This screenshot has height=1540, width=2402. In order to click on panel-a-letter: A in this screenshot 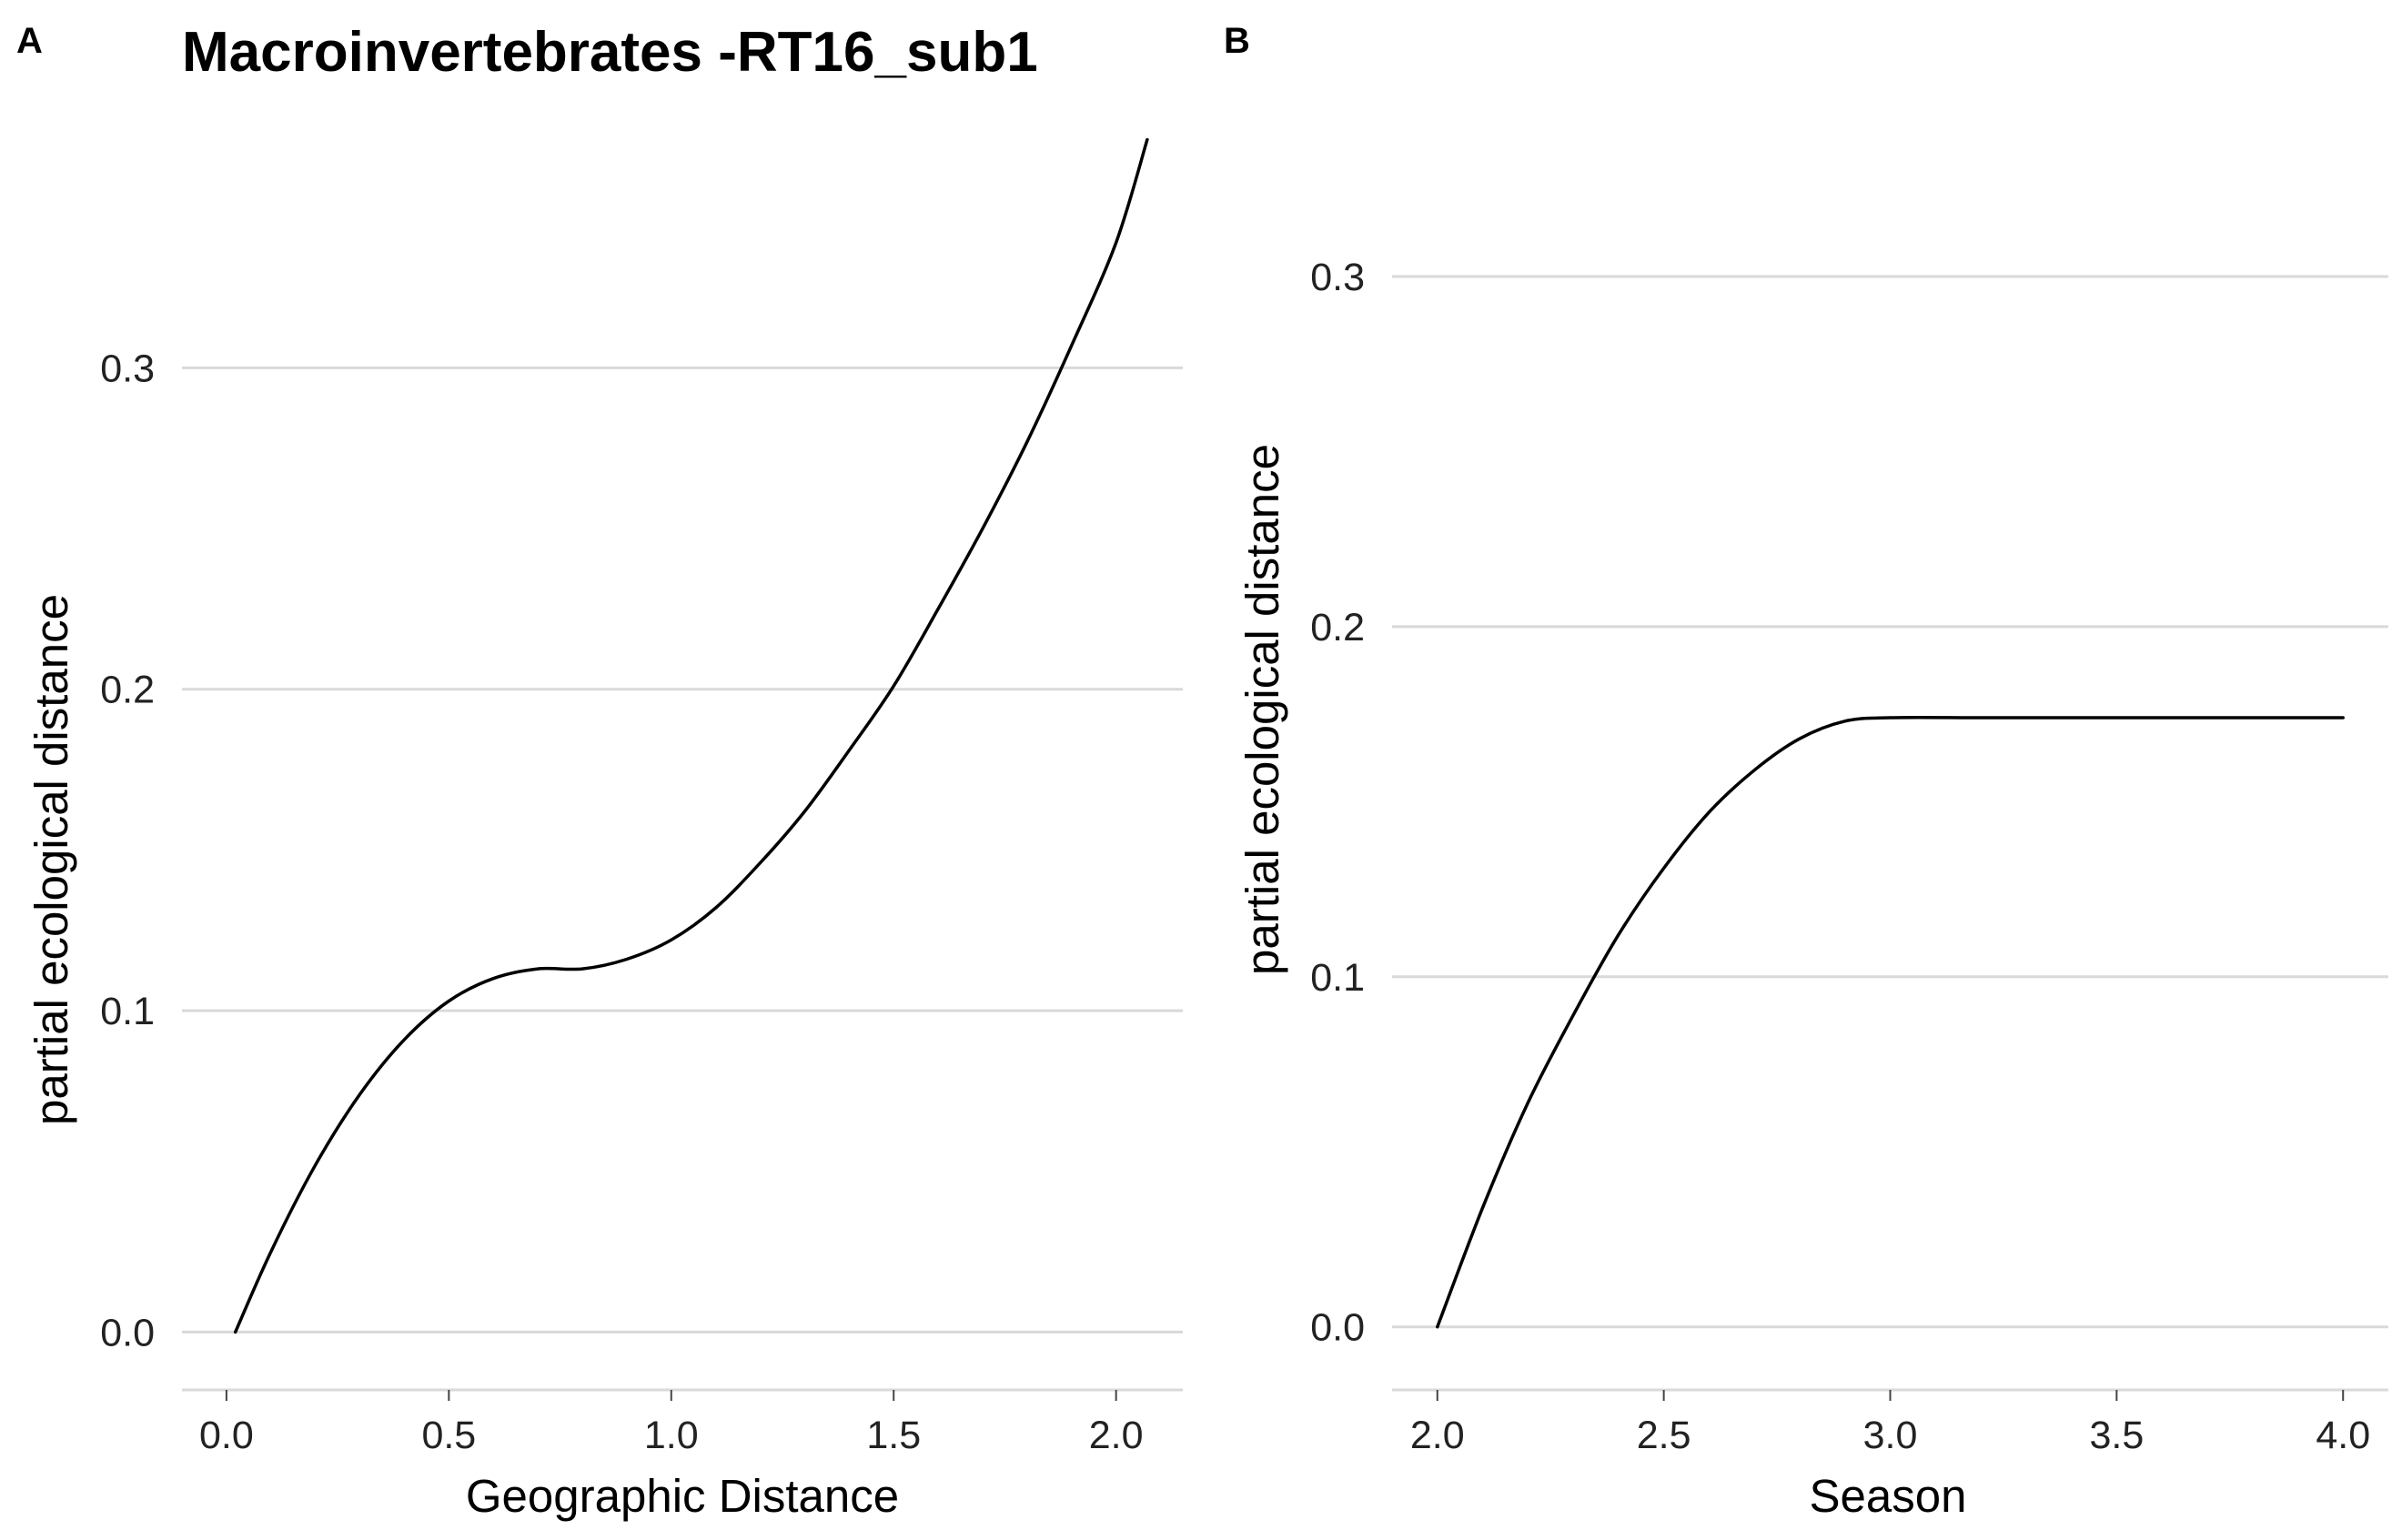, I will do `click(29, 41)`.